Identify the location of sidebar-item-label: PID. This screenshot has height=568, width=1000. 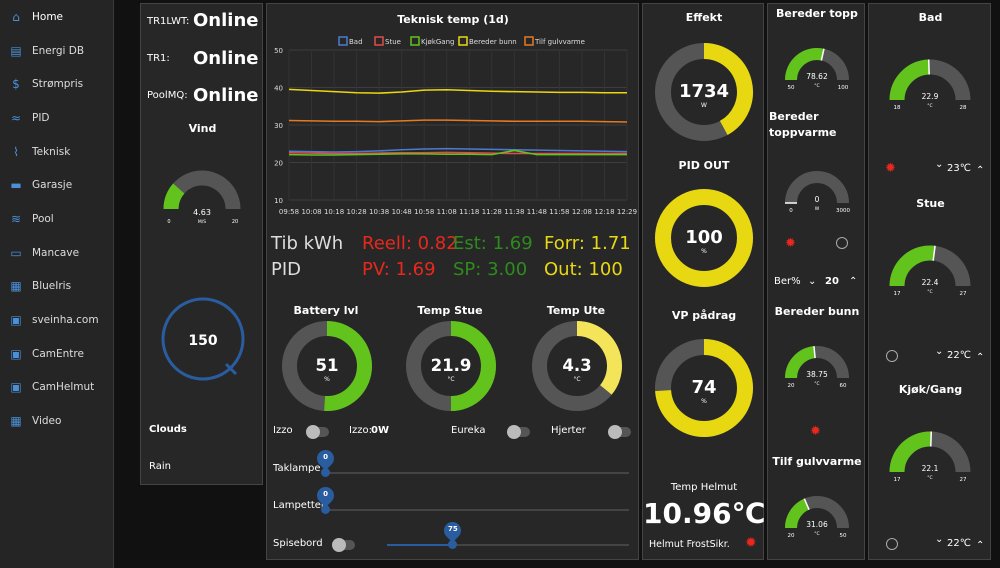
(41, 117).